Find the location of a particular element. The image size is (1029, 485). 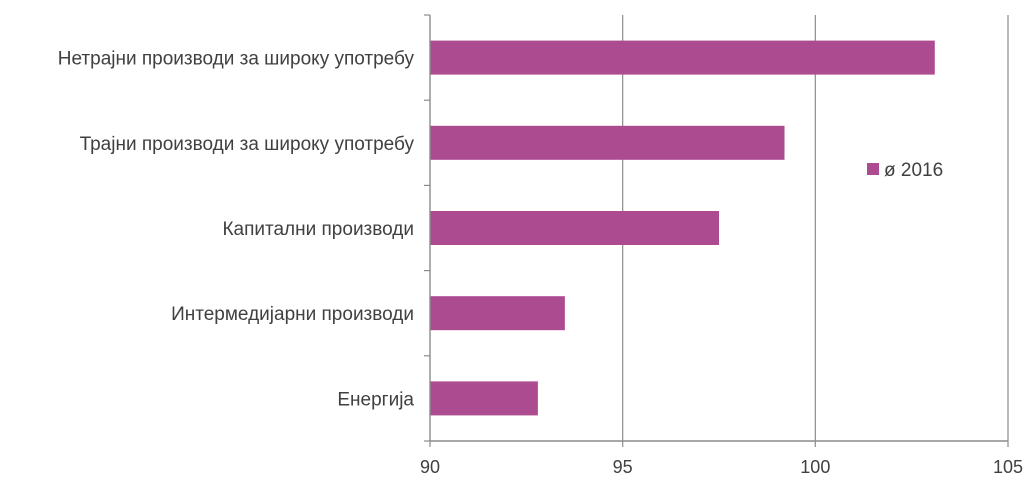

x-tick-label: 90 is located at coordinates (430, 467).